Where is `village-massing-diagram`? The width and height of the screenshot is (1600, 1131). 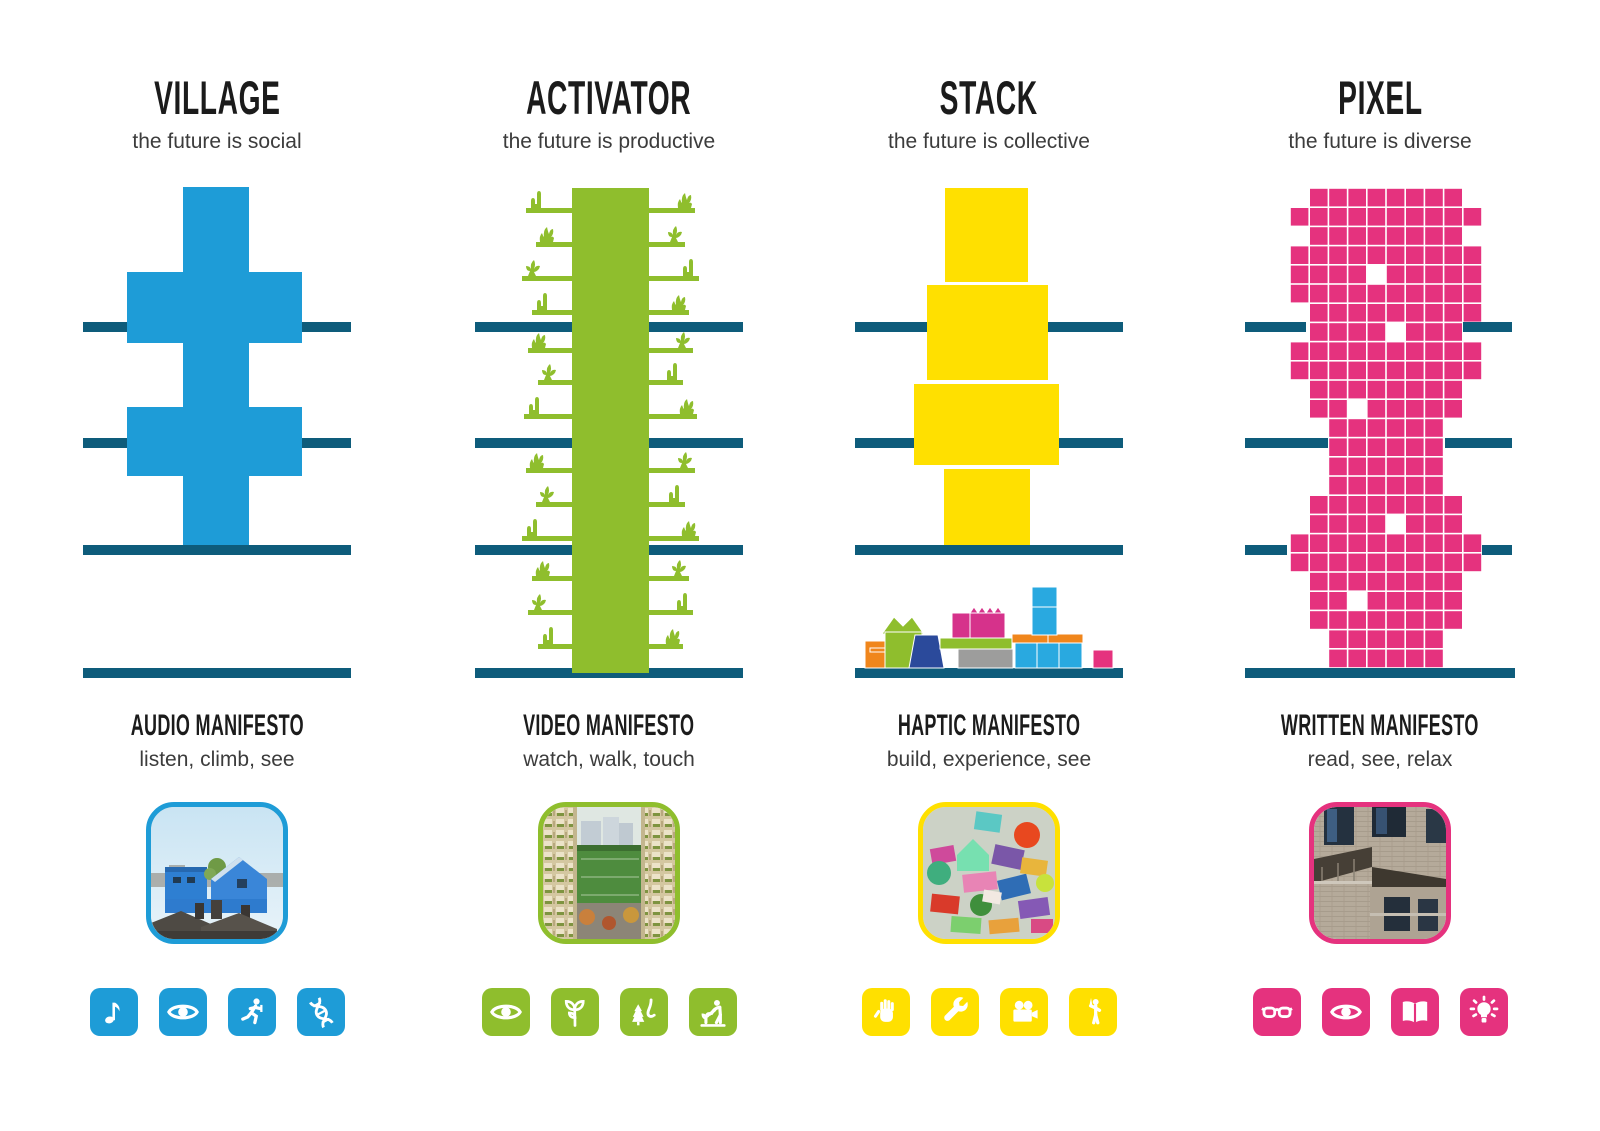 village-massing-diagram is located at coordinates (217, 432).